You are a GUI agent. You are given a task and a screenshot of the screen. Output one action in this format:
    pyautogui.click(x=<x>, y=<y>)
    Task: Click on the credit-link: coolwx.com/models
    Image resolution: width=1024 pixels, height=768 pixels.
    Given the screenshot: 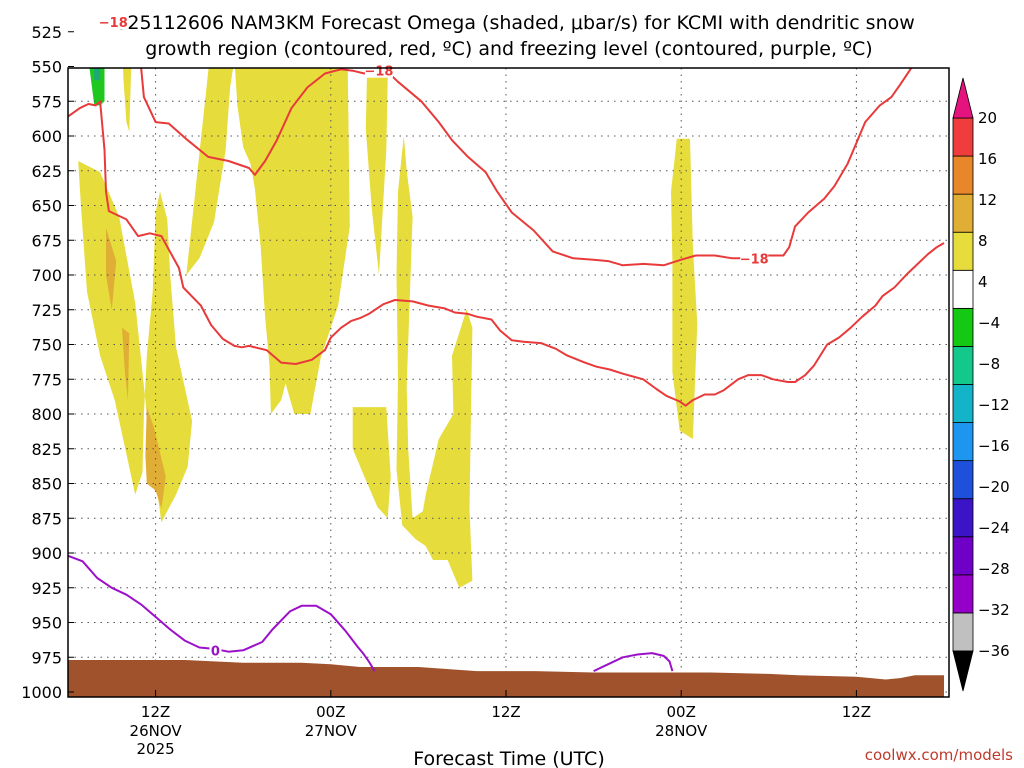 What is the action you would take?
    pyautogui.click(x=939, y=755)
    